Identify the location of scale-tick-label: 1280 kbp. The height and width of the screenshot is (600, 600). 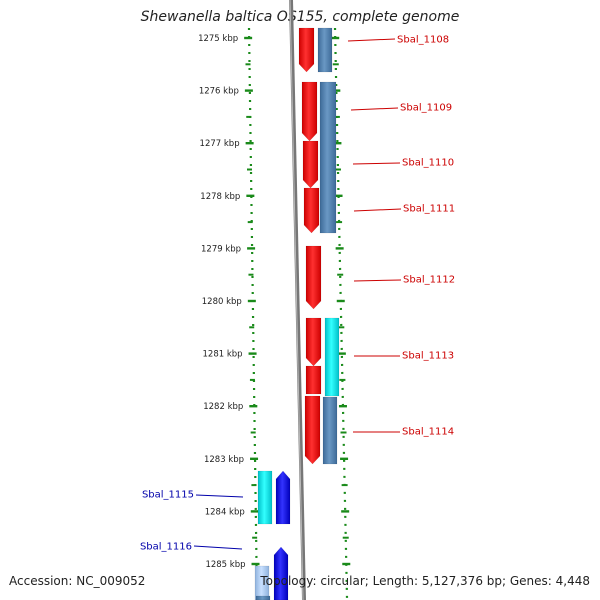
(222, 302).